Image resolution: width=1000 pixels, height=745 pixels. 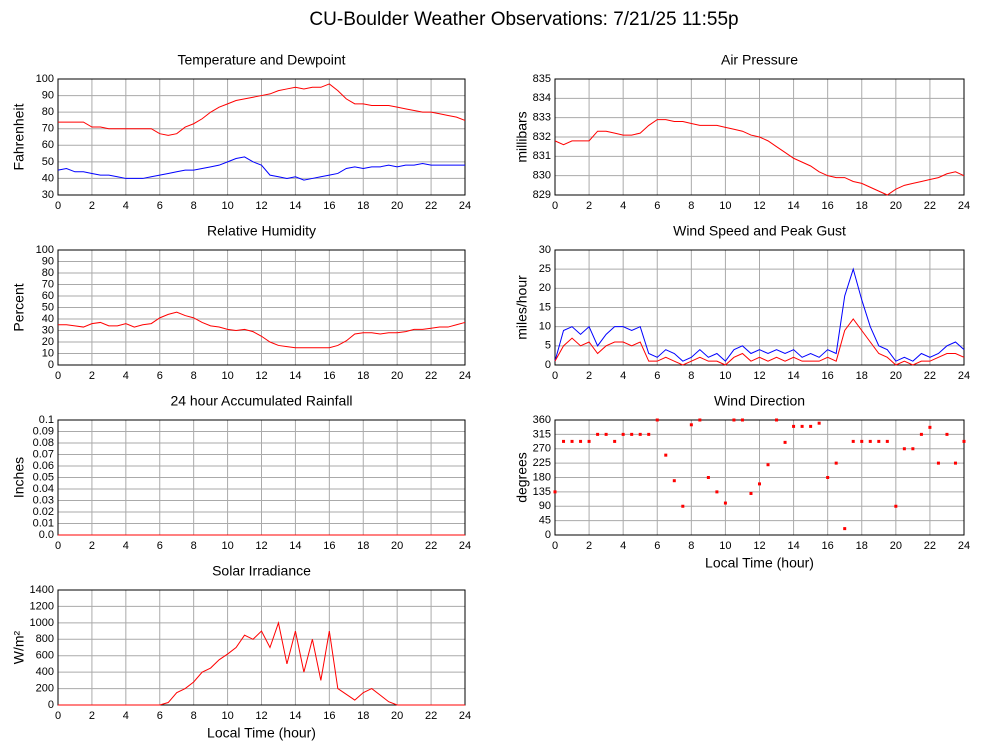 What do you see at coordinates (46, 535) in the screenshot?
I see `y-tick-label: 0.0` at bounding box center [46, 535].